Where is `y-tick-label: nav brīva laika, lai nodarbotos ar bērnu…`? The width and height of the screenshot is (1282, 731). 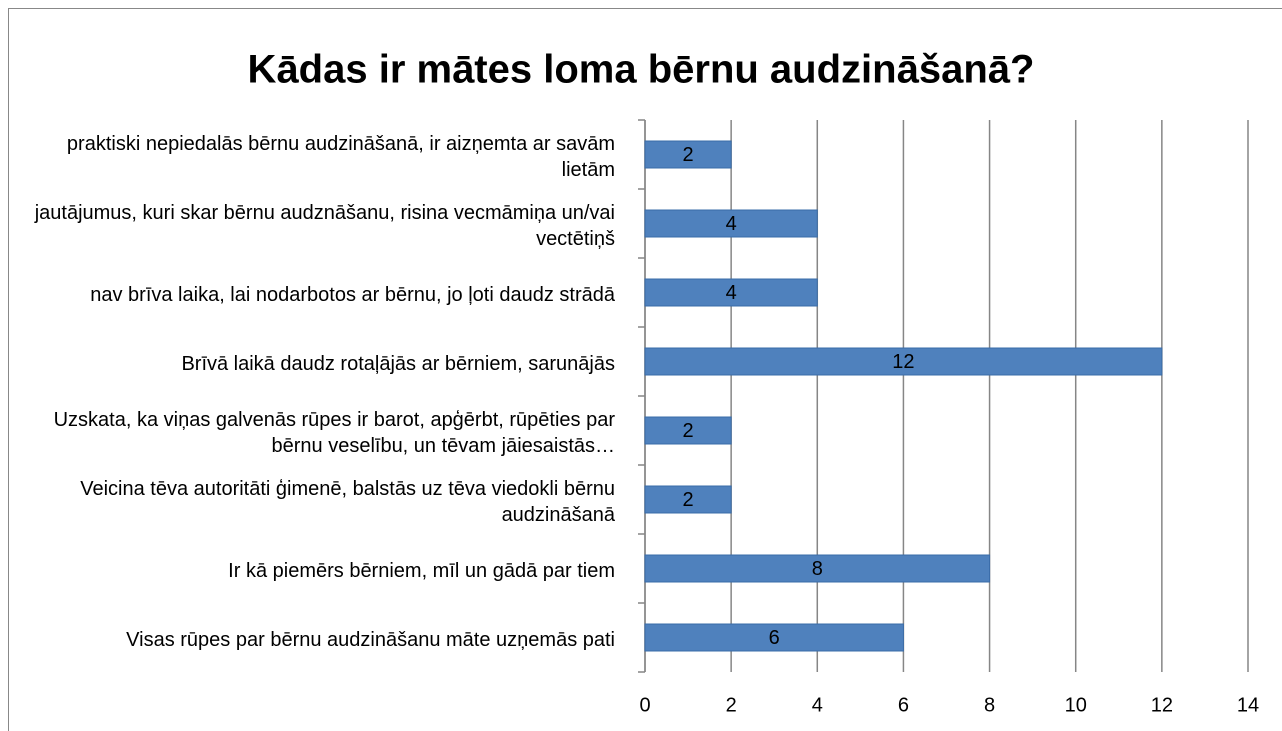 y-tick-label: nav brīva laika, lai nodarbotos ar bērnu… is located at coordinates (352, 294).